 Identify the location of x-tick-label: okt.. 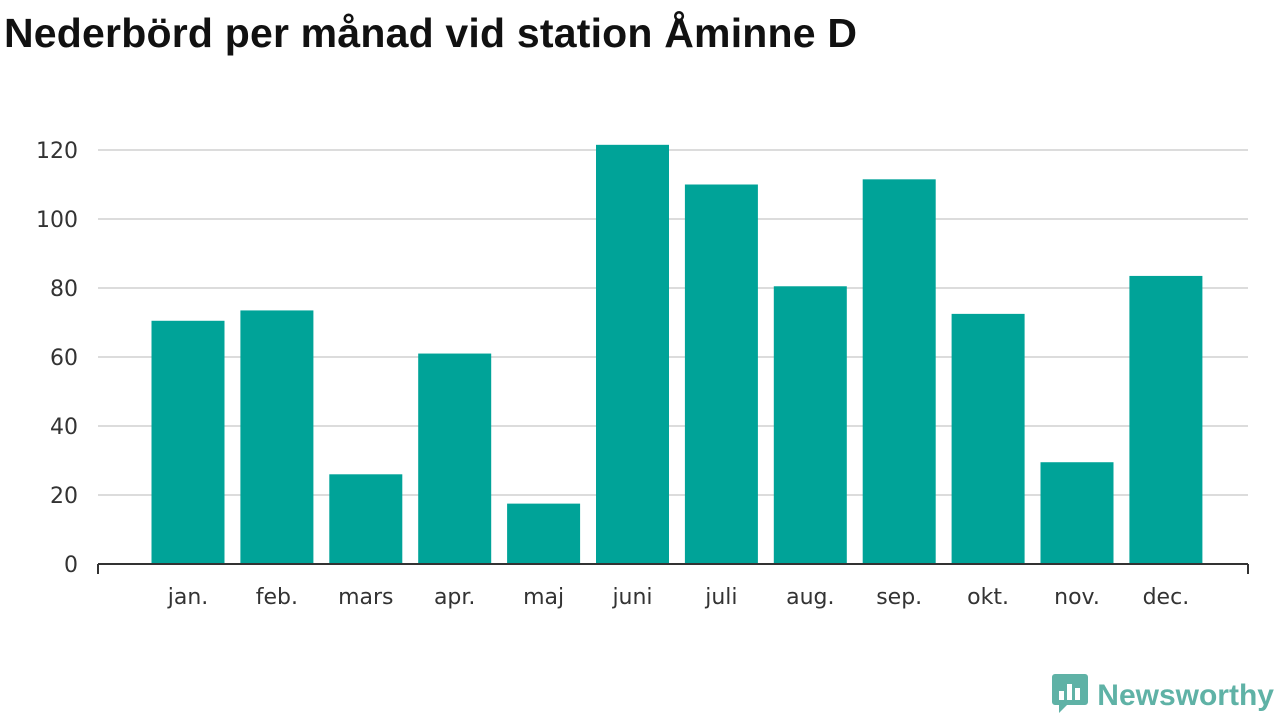
(988, 597).